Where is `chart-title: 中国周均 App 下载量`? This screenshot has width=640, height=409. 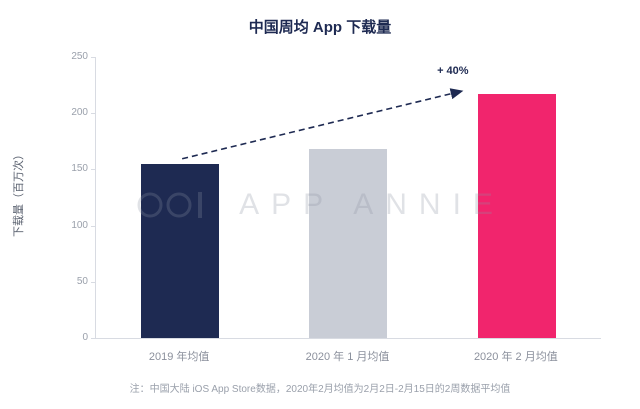
chart-title: 中国周均 App 下载量 is located at coordinates (320, 27).